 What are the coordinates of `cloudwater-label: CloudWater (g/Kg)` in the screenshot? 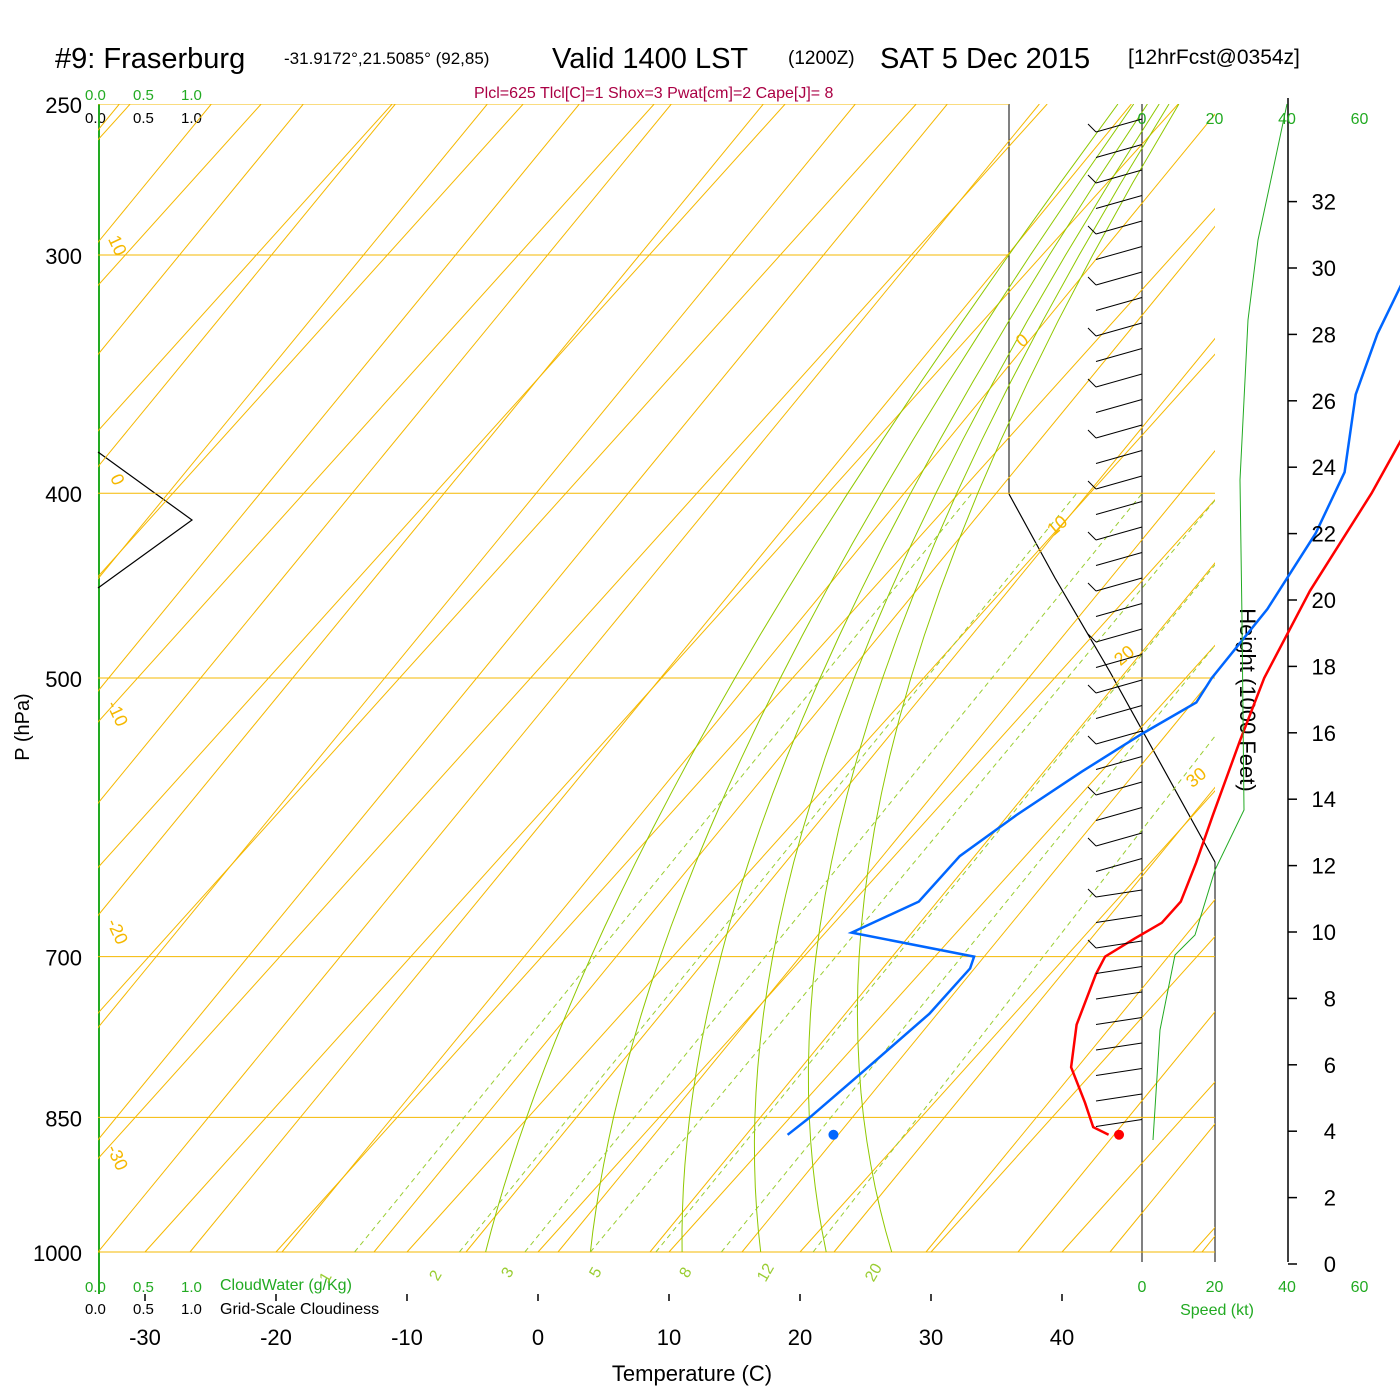 It's located at (286, 1285).